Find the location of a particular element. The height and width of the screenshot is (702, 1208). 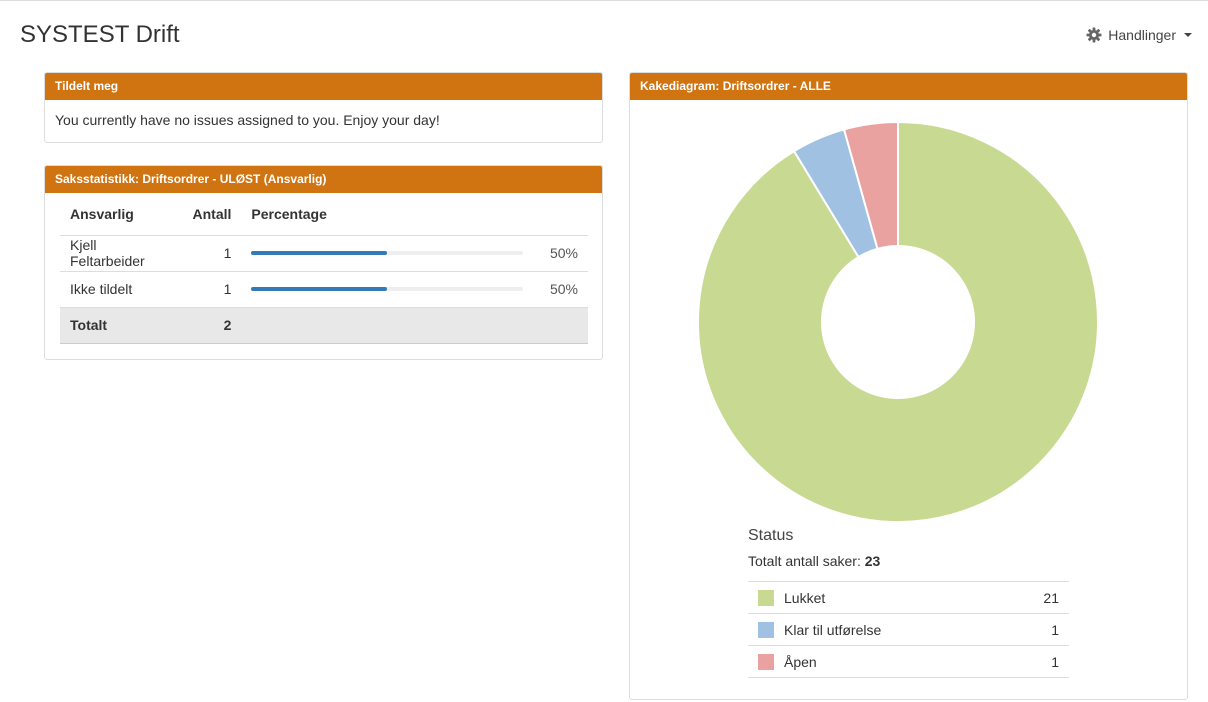

pie-slice is located at coordinates (870, 186).